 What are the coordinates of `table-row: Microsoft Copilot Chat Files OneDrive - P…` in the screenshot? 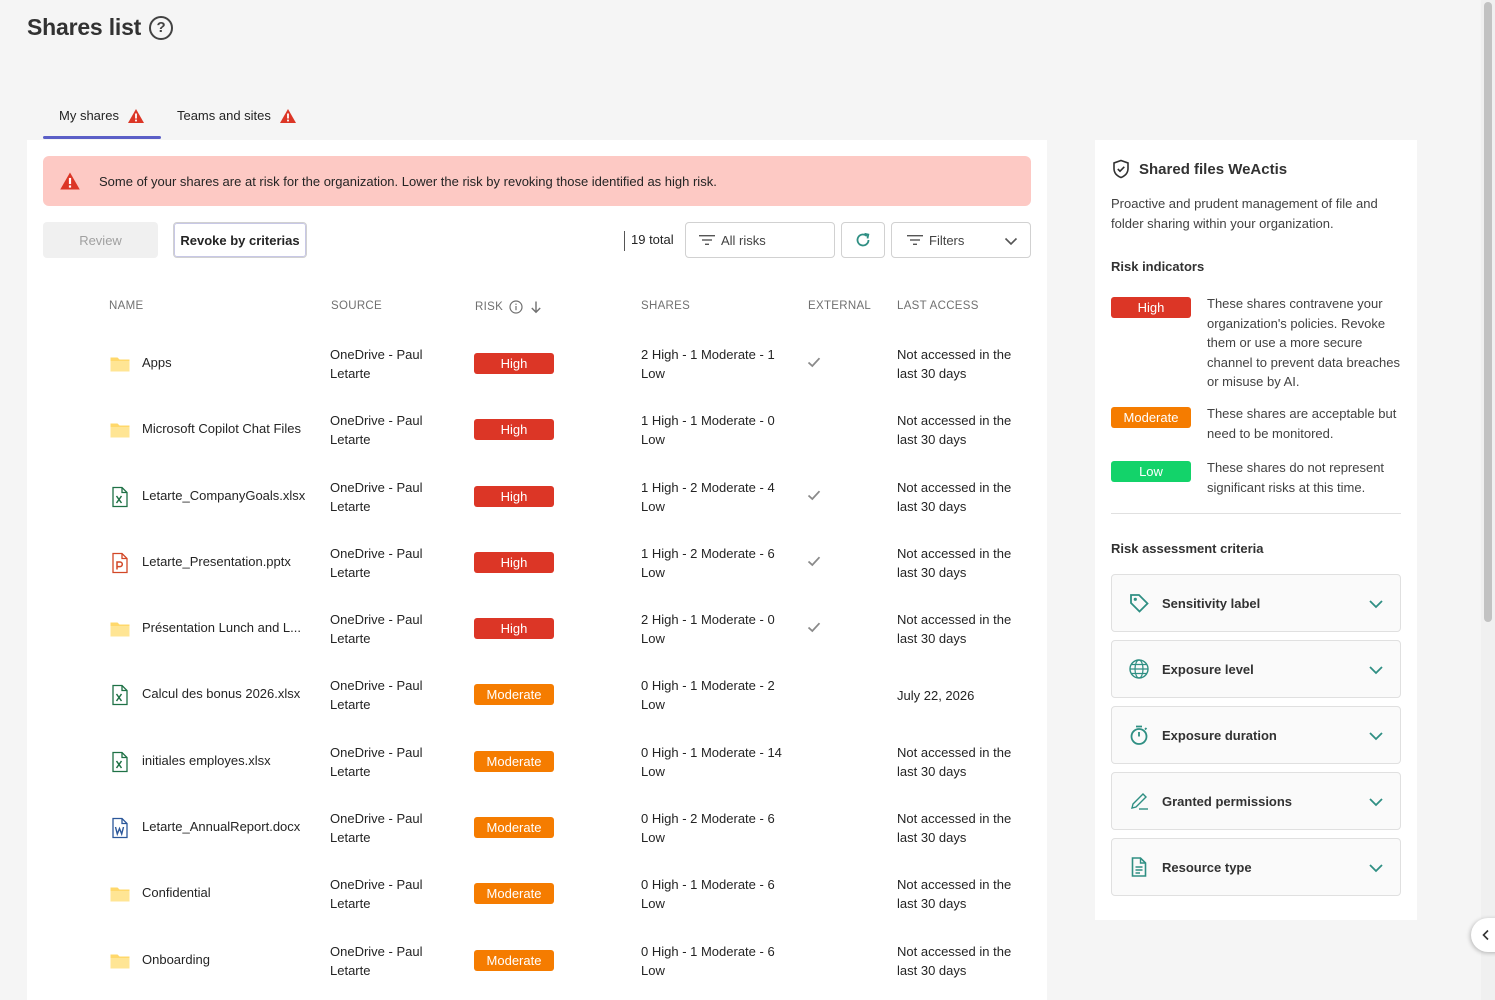 It's located at (537, 429).